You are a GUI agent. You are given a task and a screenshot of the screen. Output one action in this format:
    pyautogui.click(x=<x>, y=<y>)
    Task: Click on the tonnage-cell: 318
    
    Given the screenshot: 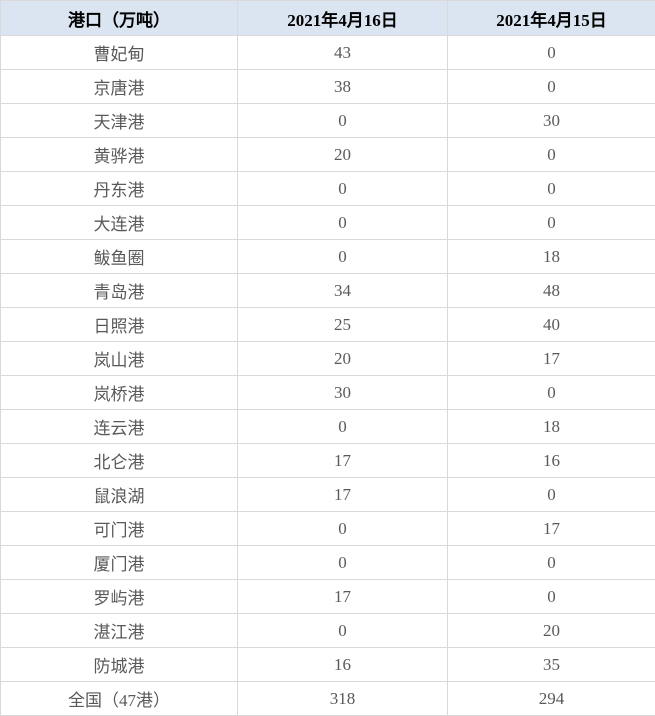 What is the action you would take?
    pyautogui.click(x=343, y=699)
    